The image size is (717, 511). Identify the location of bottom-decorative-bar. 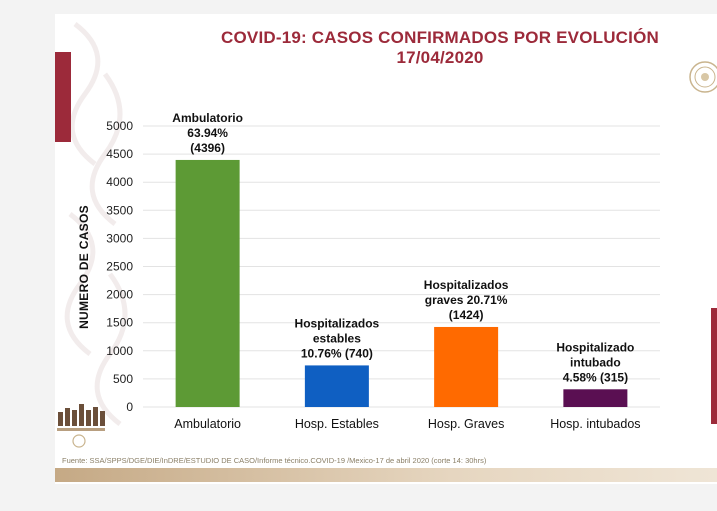
(386, 475).